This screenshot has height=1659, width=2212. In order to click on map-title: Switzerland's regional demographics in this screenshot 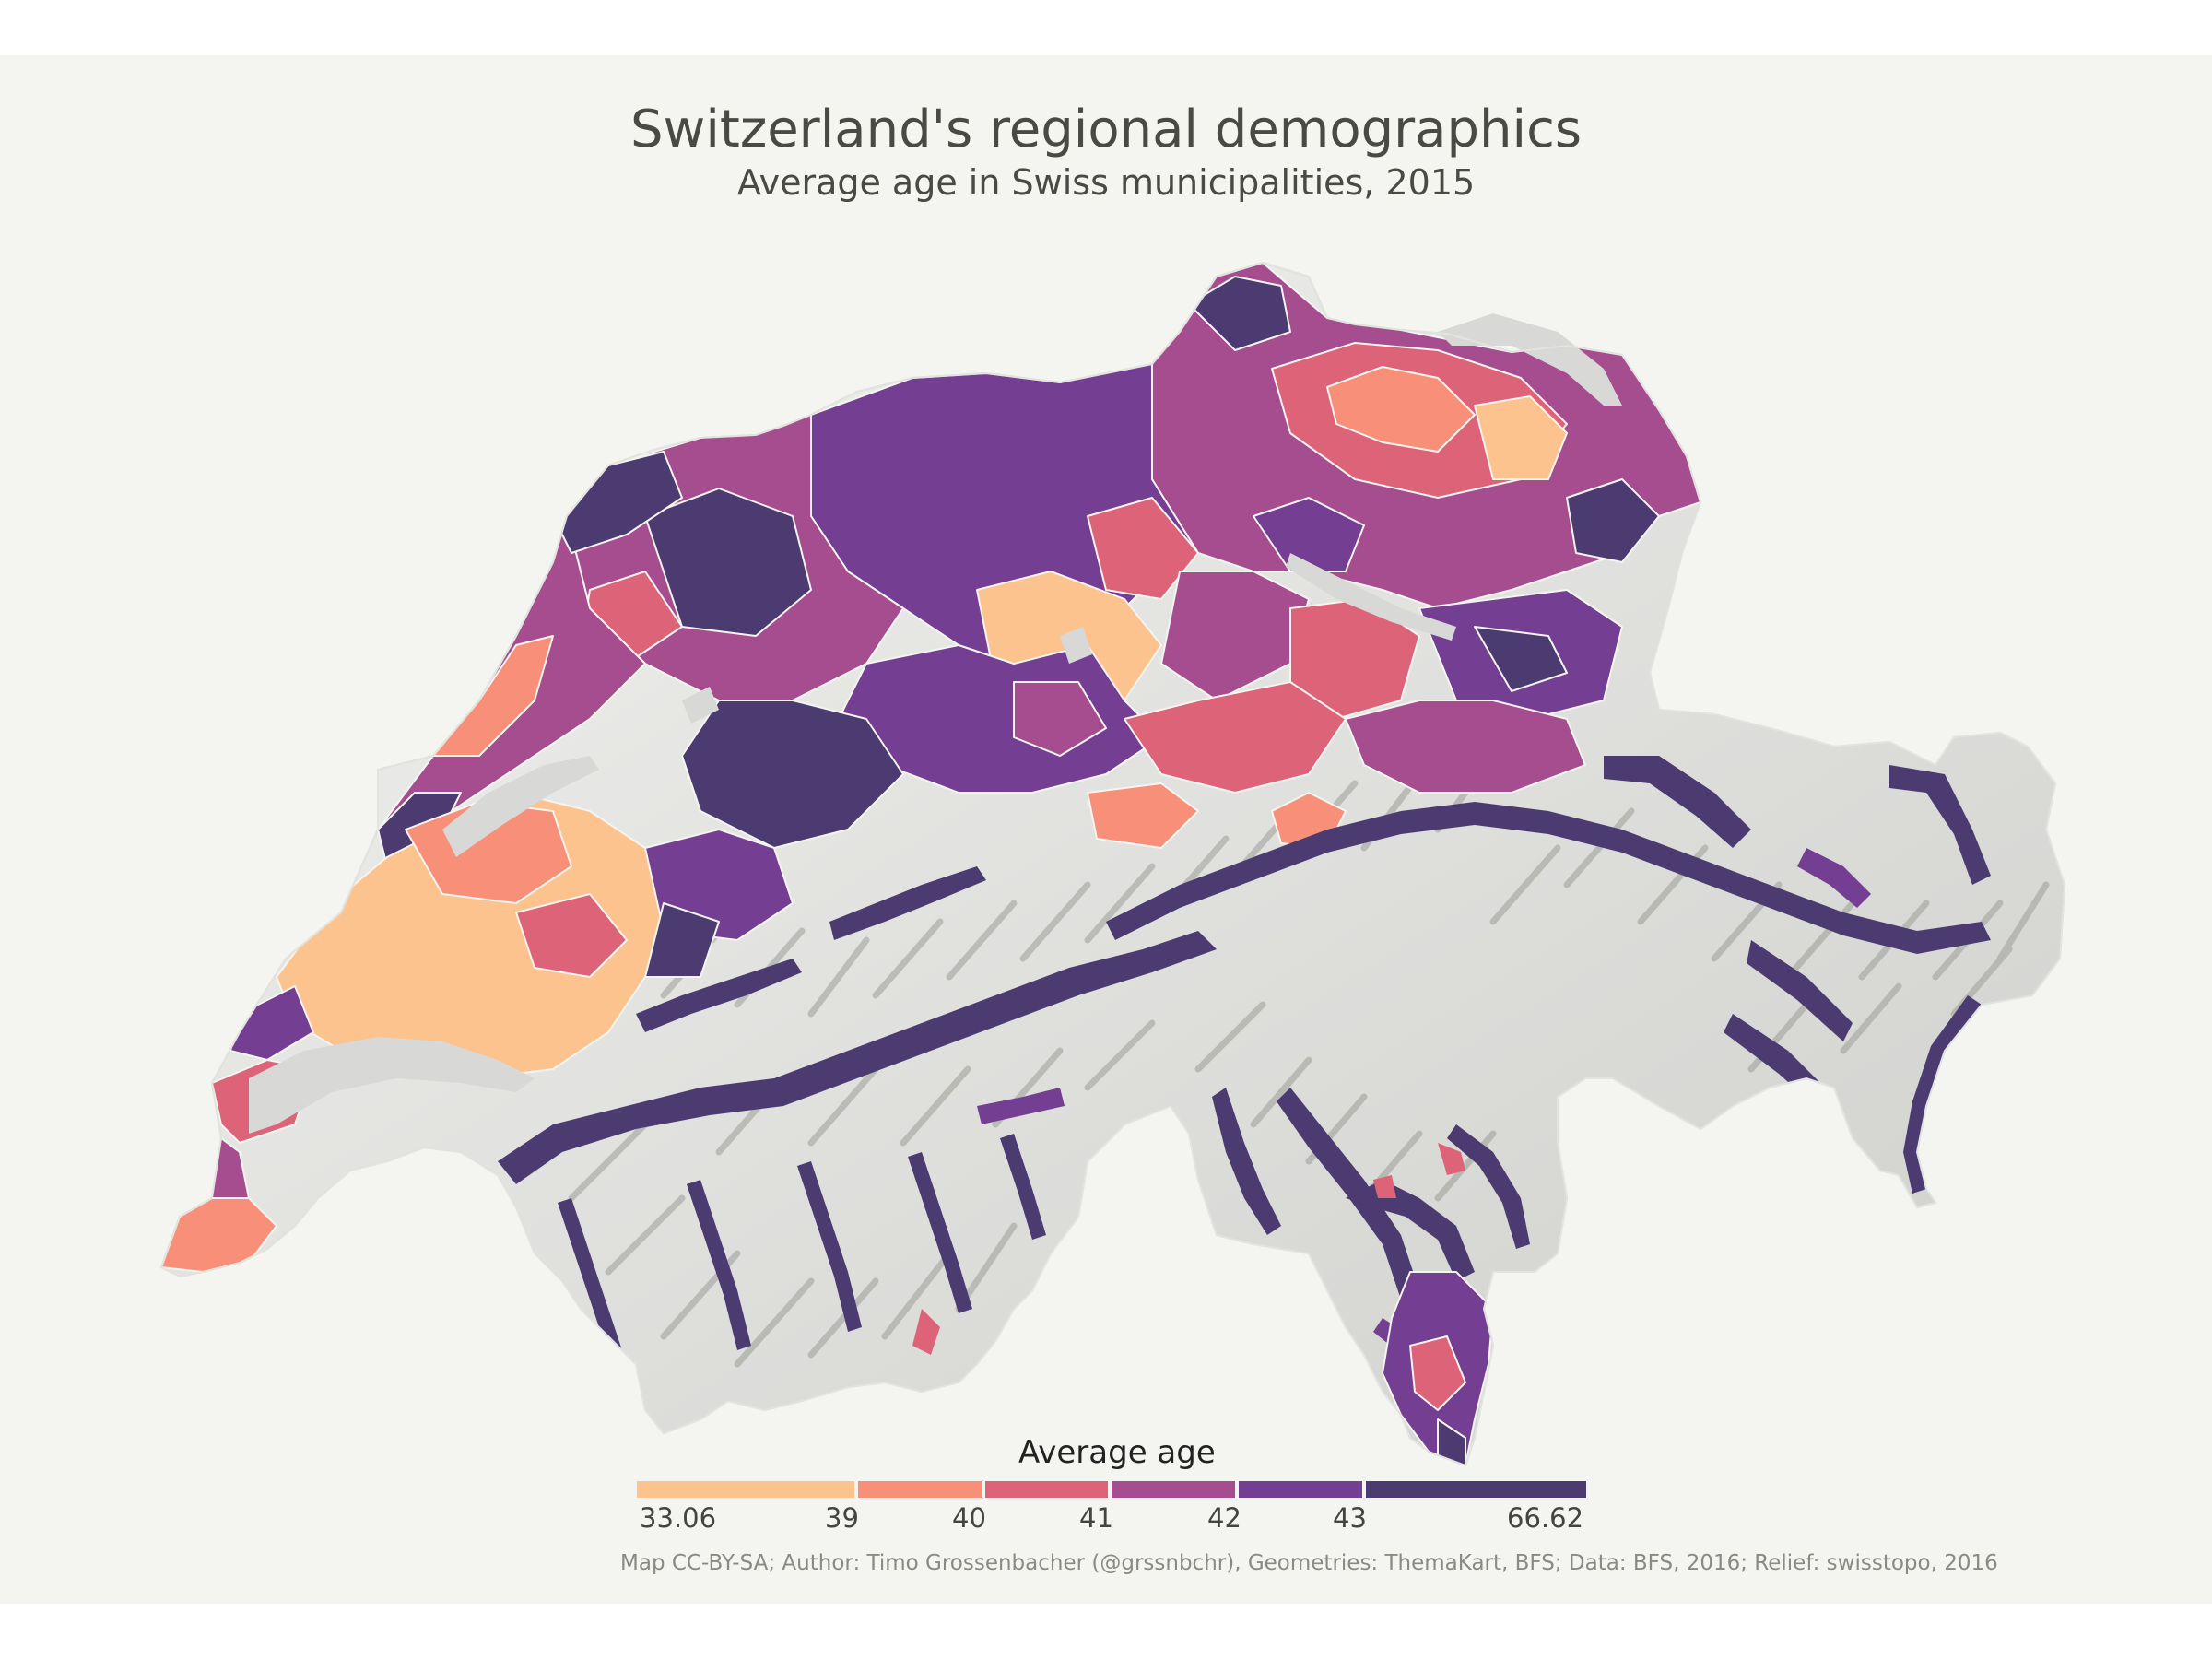, I will do `click(1106, 129)`.